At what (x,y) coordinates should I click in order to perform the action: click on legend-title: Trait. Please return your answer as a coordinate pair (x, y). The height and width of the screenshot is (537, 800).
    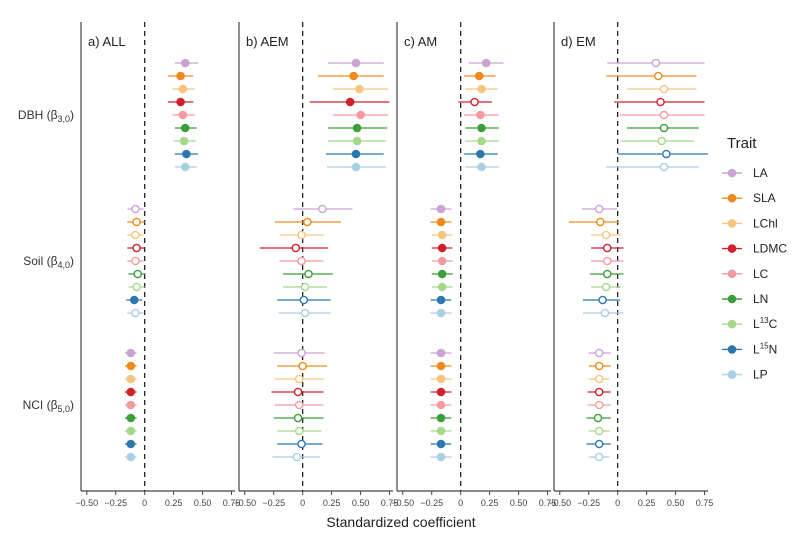
    Looking at the image, I should click on (742, 143).